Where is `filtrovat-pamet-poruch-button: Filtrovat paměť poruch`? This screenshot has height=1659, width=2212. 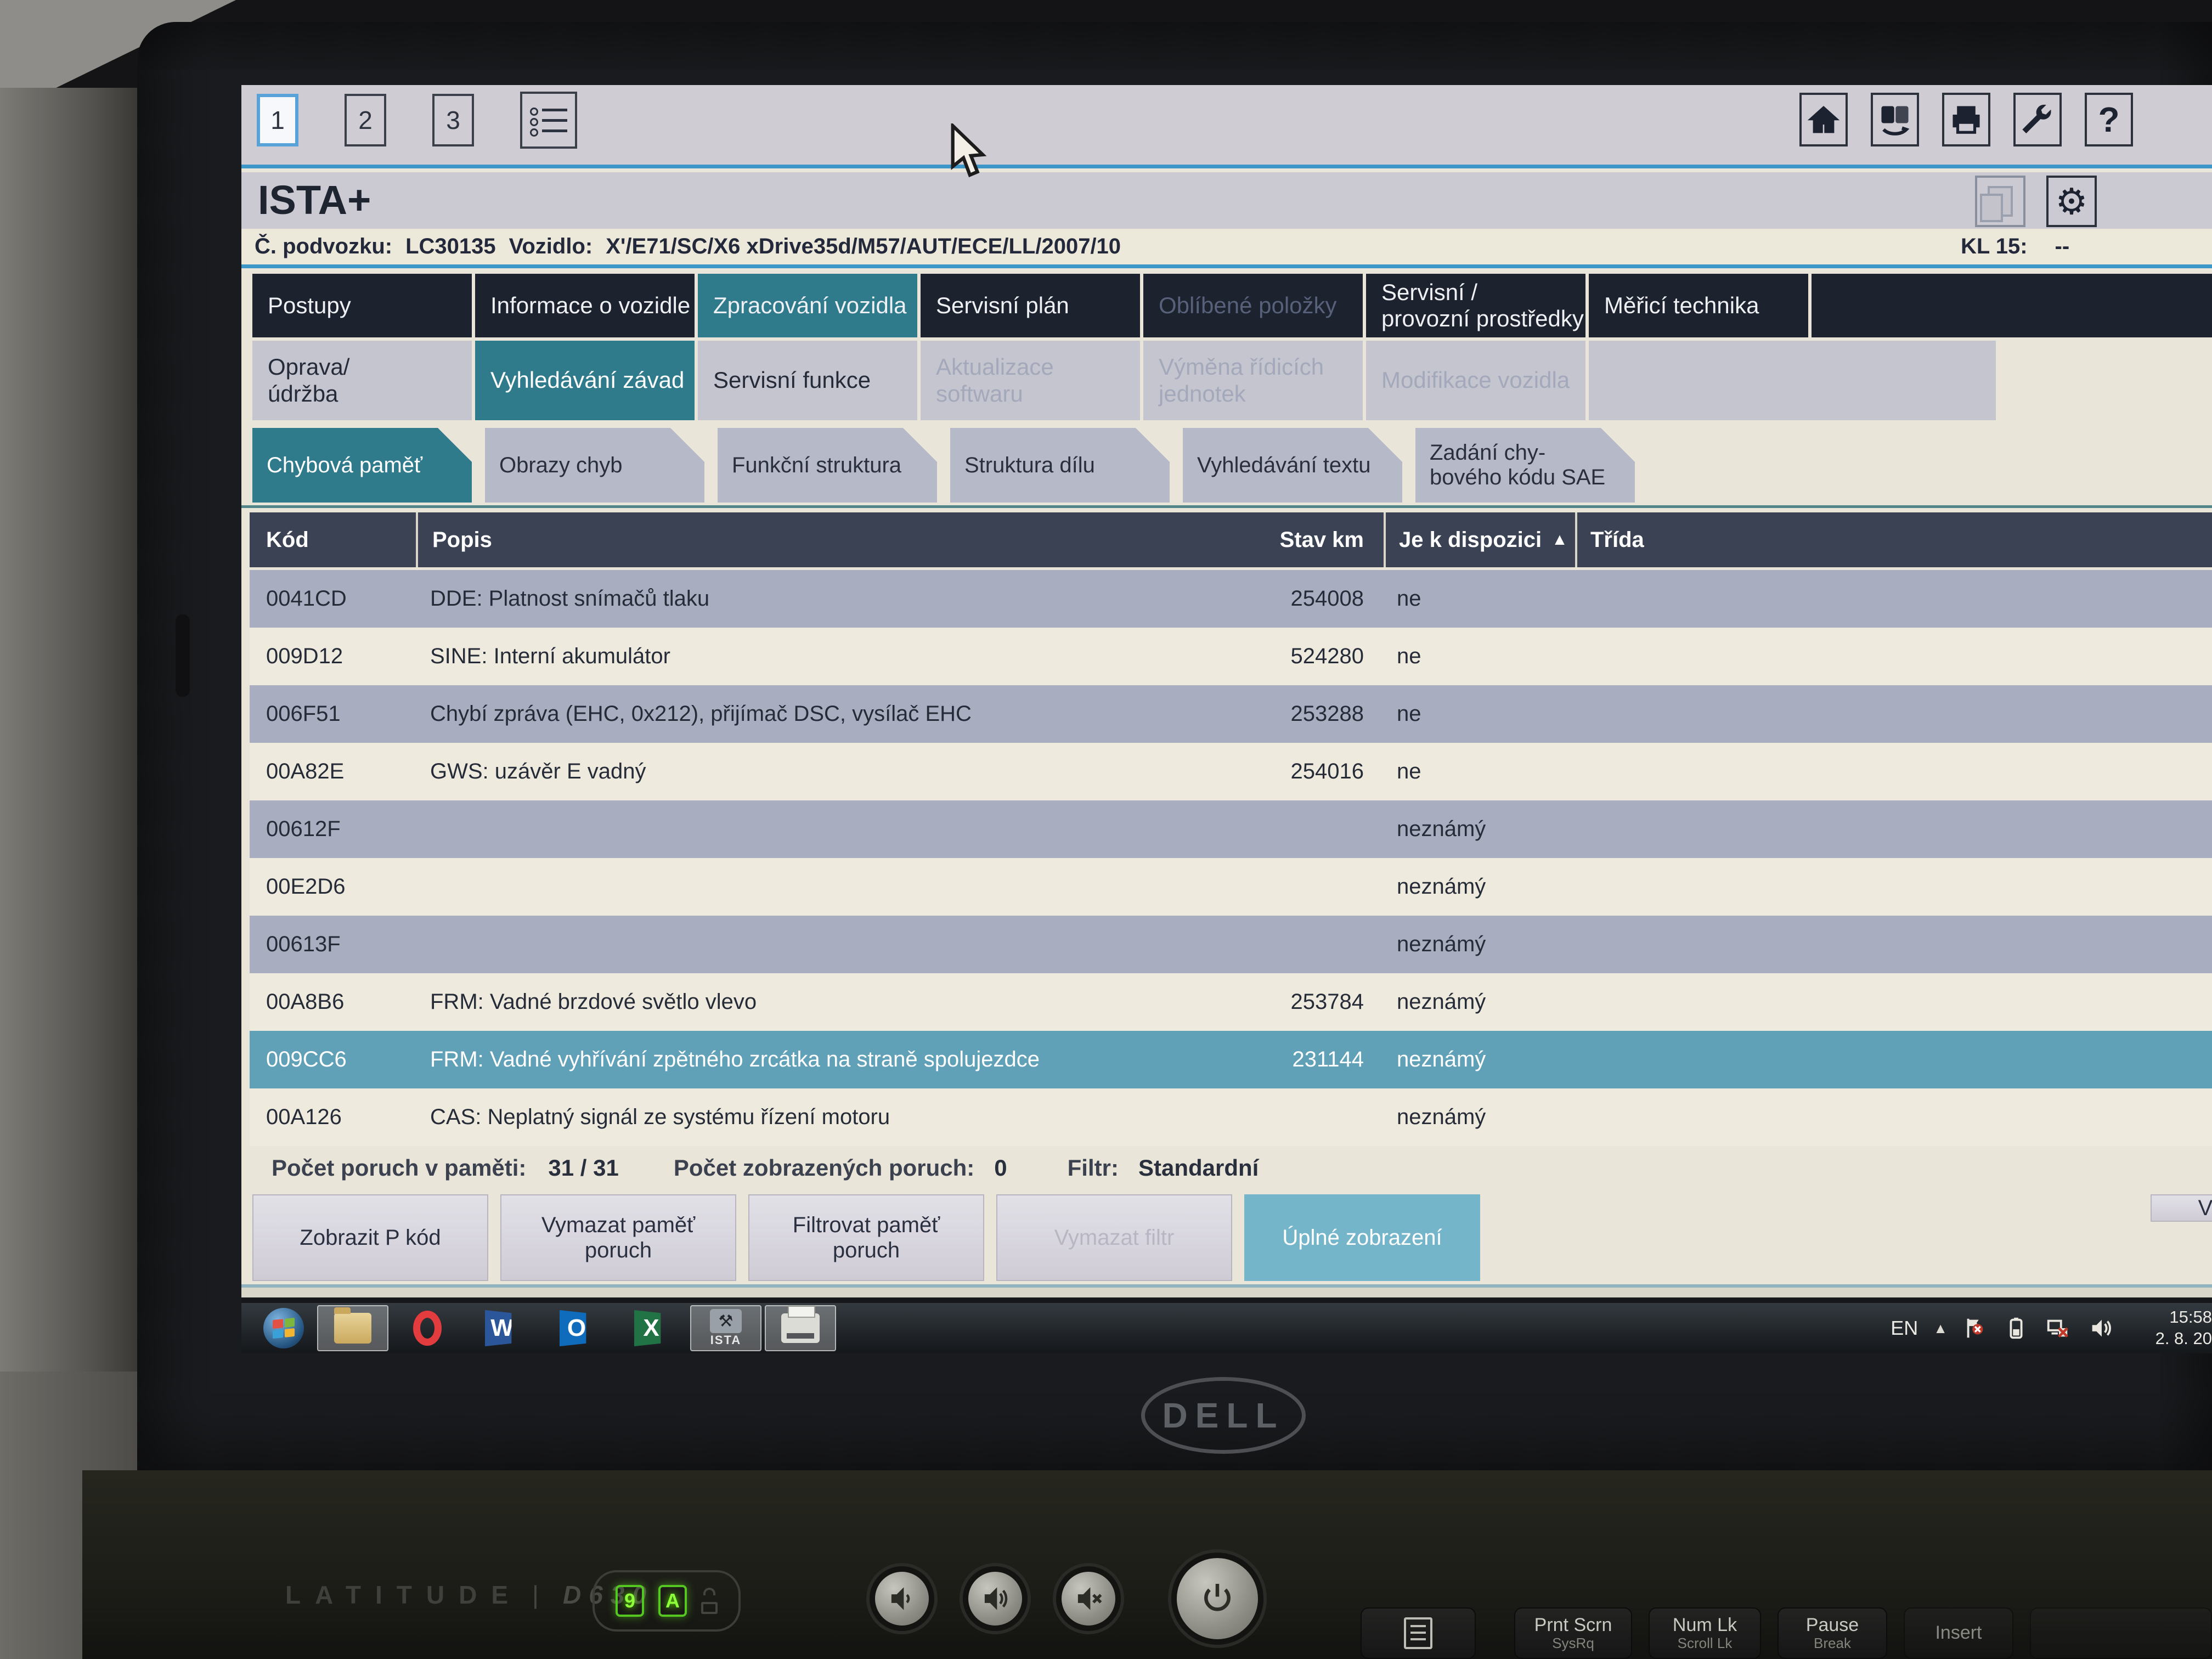 filtrovat-pamet-poruch-button: Filtrovat paměť poruch is located at coordinates (866, 1238).